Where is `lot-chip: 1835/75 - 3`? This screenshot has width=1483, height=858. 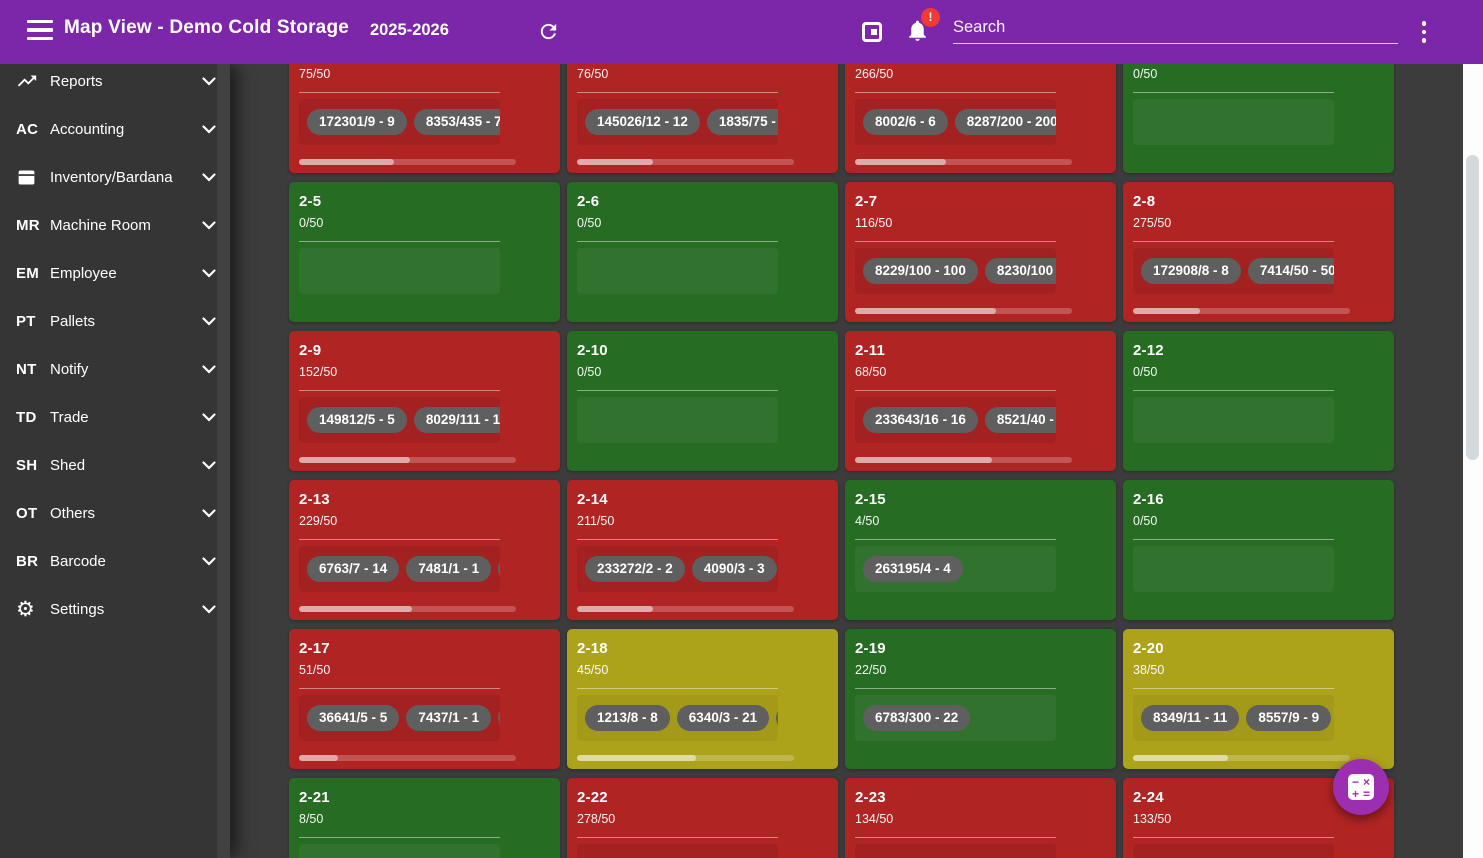
lot-chip: 1835/75 - 3 is located at coordinates (742, 122).